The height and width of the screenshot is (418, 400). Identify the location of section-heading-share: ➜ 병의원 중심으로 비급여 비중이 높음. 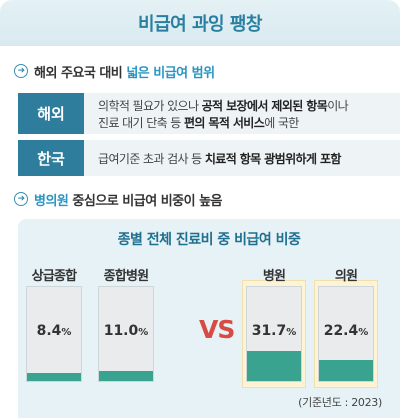
(118, 199).